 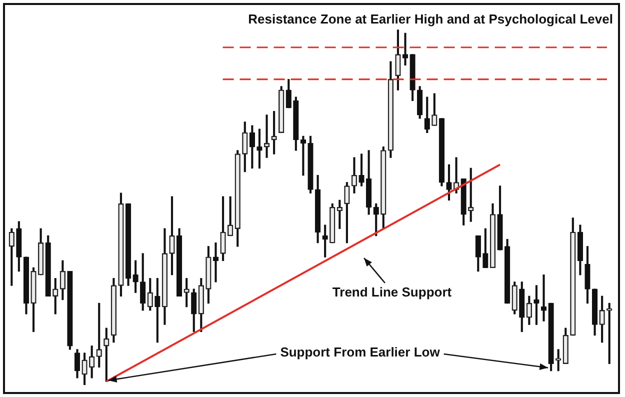 I want to click on annotation: Support From Earlier Low, so click(x=360, y=352).